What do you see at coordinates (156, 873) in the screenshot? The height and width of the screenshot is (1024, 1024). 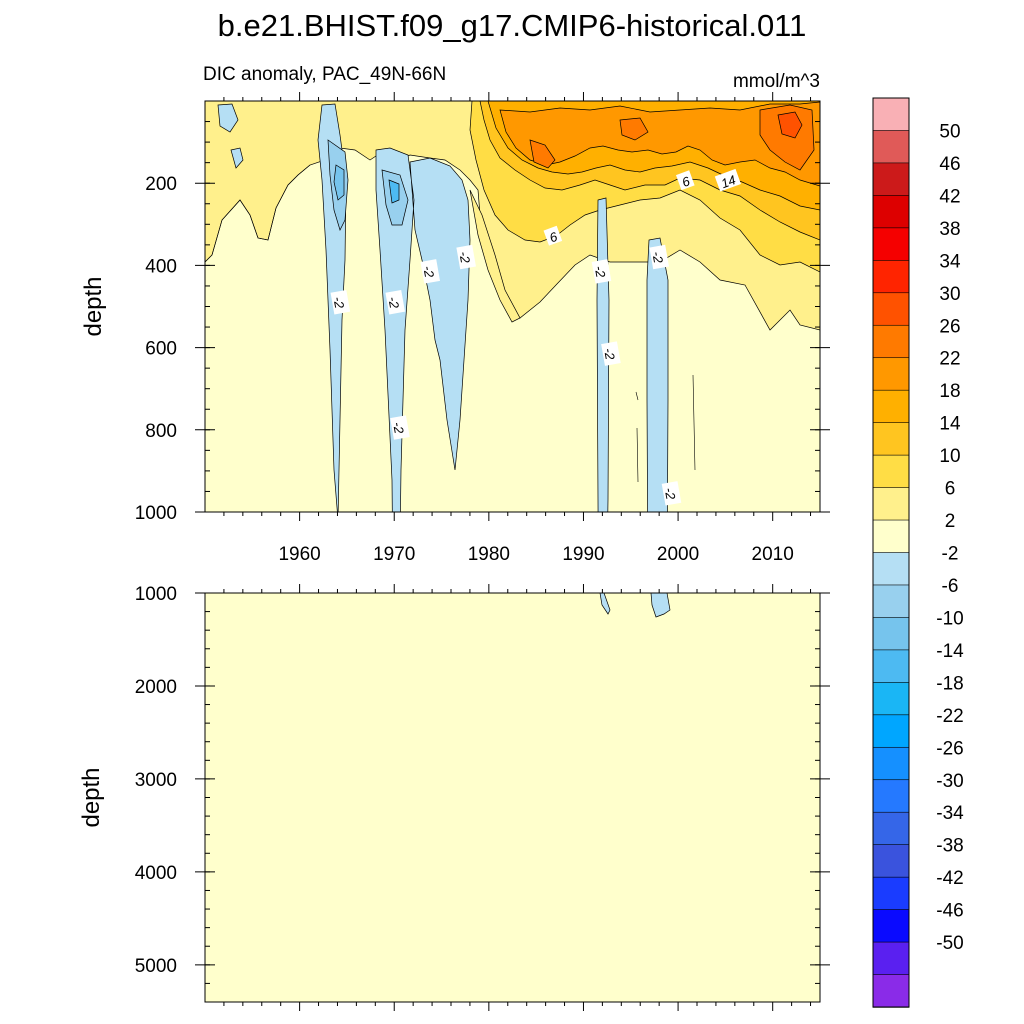 I see `lower-y-tick-label: 4000` at bounding box center [156, 873].